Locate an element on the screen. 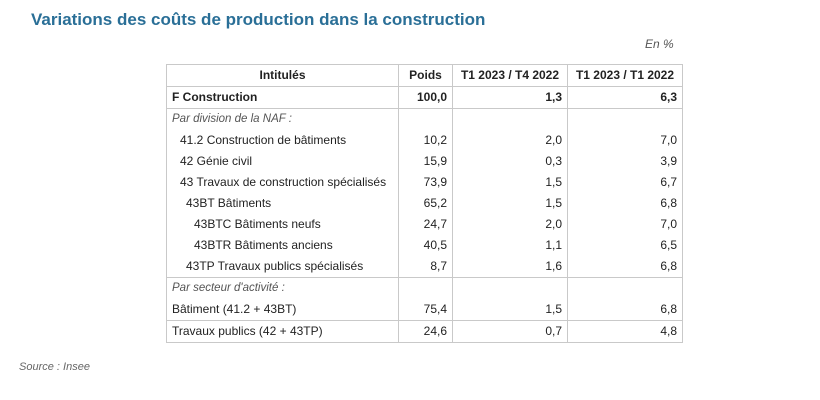 This screenshot has width=820, height=400. row-label: 43BTR Bâtiments anciens is located at coordinates (282, 245).